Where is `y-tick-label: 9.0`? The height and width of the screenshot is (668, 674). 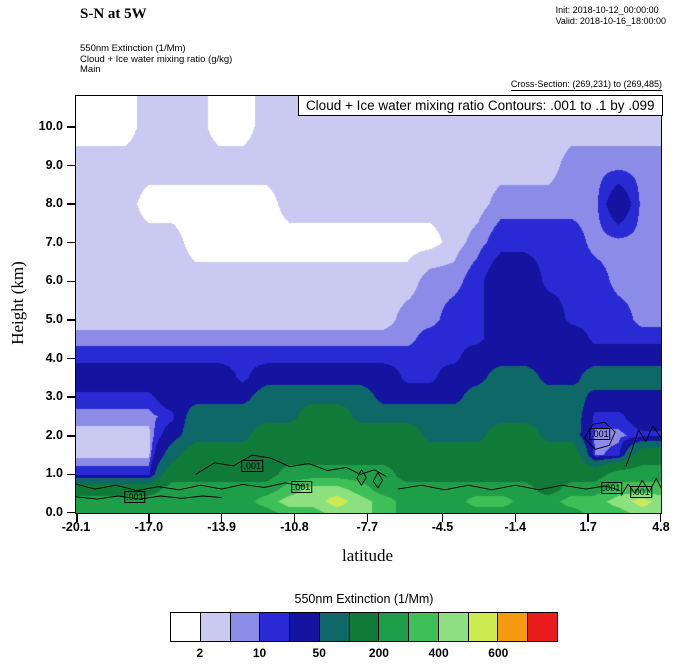
y-tick-label: 9.0 is located at coordinates (54, 164).